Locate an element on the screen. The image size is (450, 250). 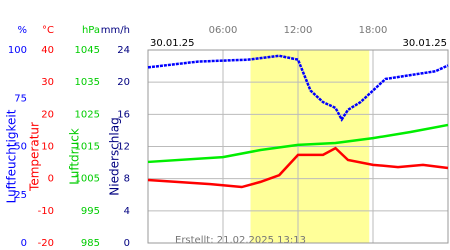
y-tick-label: 1025 is located at coordinates (87, 114).